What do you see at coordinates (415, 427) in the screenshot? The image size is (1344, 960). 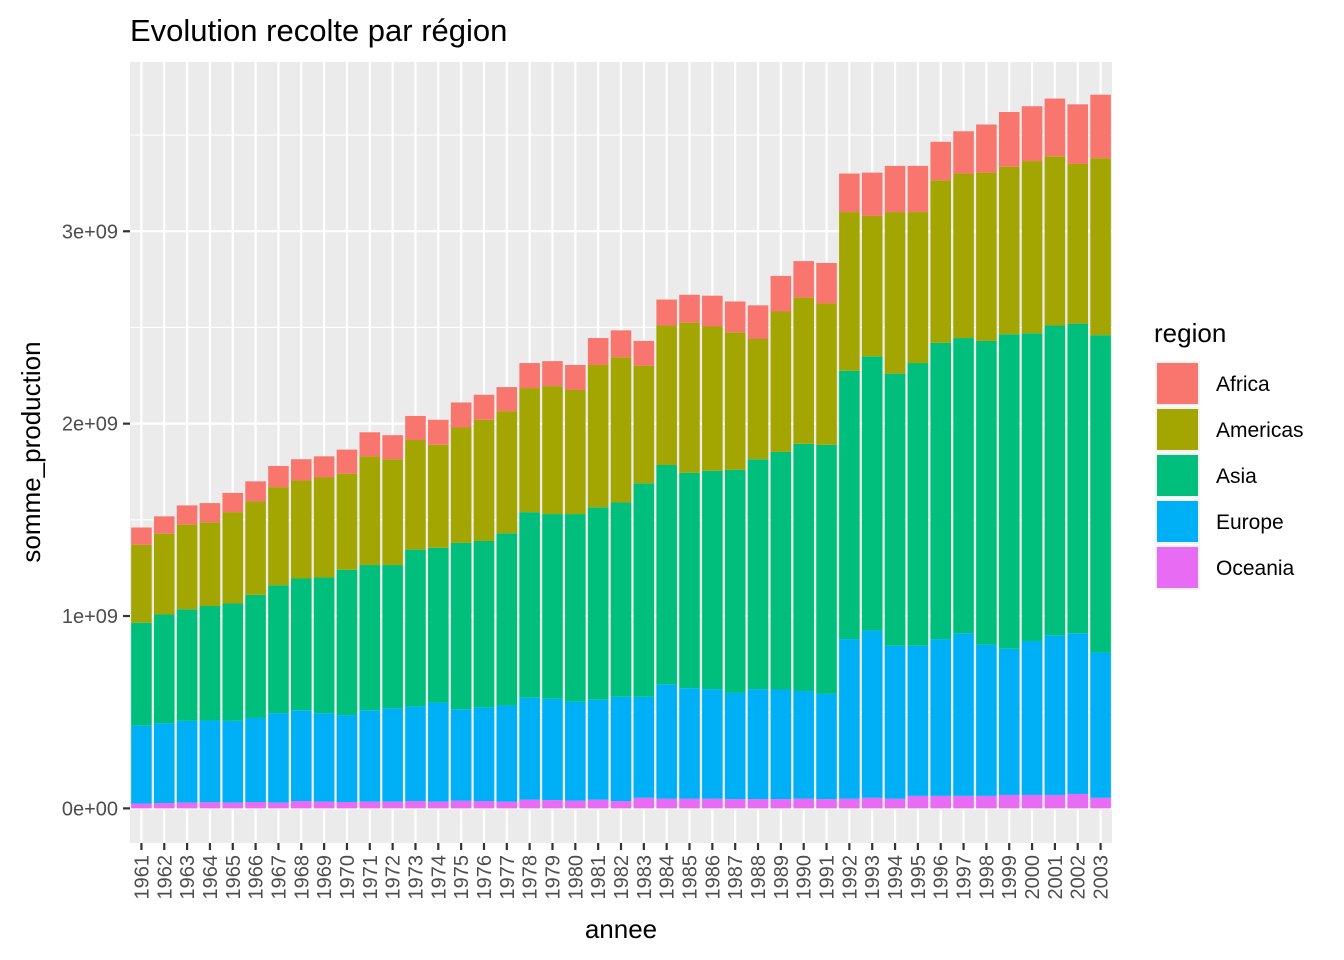 I see `bar-segment-africa-1973` at bounding box center [415, 427].